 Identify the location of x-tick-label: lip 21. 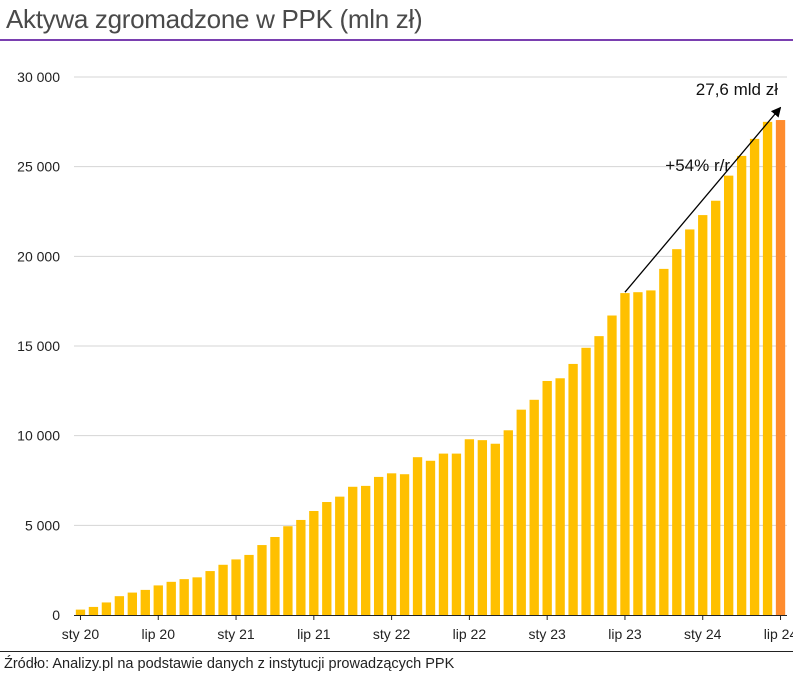
(314, 634).